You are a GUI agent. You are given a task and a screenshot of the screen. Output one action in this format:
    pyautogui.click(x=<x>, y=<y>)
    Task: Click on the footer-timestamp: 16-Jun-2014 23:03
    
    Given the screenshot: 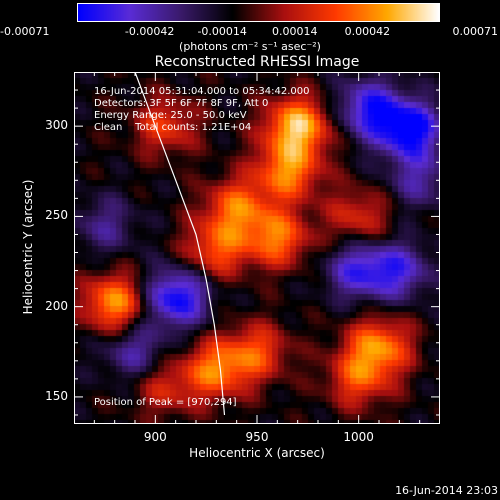 What is the action you would take?
    pyautogui.click(x=446, y=490)
    